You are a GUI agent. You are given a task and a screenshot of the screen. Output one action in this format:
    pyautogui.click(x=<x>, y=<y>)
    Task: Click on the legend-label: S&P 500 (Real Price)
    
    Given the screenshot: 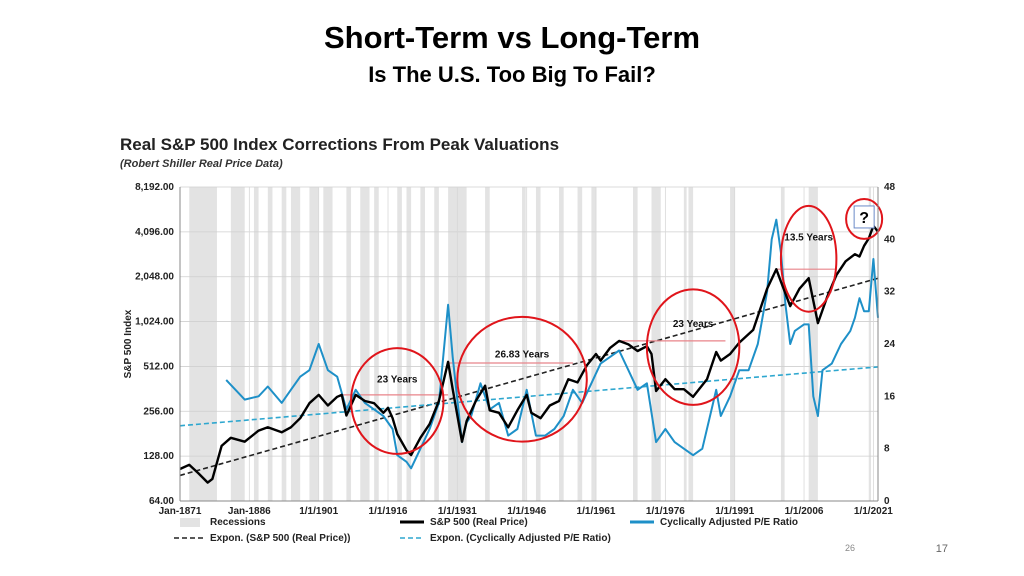 What is the action you would take?
    pyautogui.click(x=479, y=522)
    